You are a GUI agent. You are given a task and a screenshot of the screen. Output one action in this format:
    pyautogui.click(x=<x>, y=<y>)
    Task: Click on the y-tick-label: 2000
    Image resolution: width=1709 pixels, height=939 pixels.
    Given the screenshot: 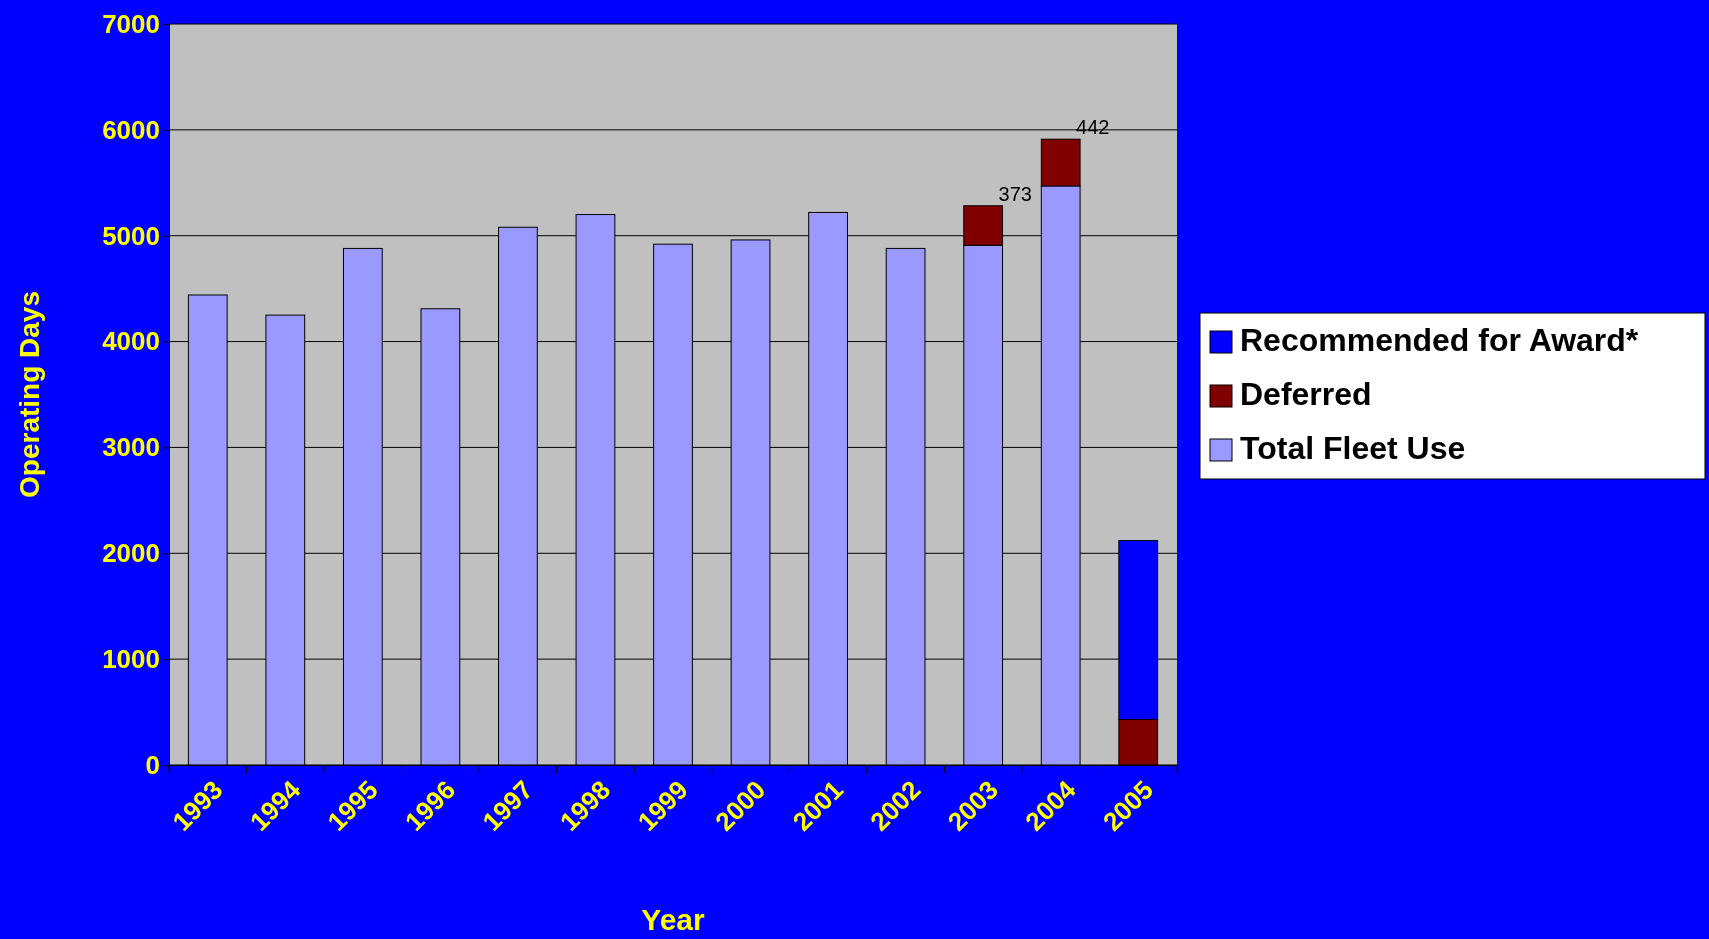 What is the action you would take?
    pyautogui.click(x=131, y=553)
    